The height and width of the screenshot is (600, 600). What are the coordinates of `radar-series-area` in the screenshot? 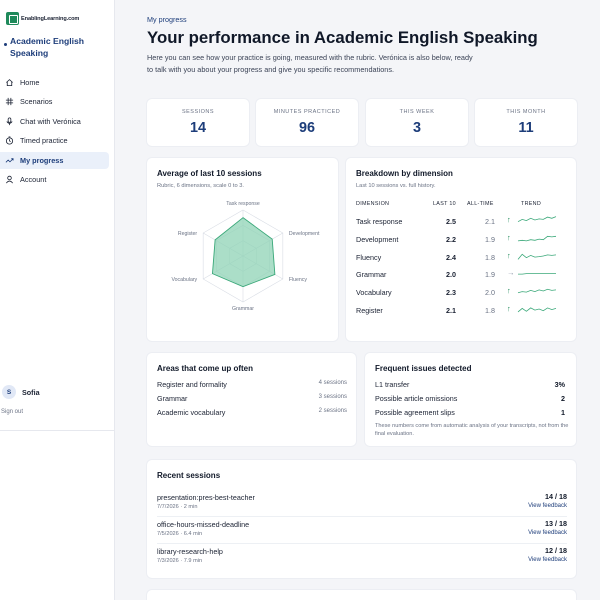 It's located at (243, 252).